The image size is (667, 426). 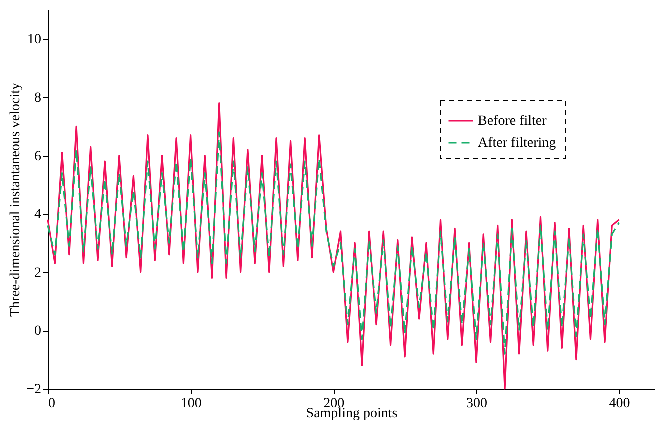 What do you see at coordinates (38, 332) in the screenshot?
I see `y-tick-label: 0` at bounding box center [38, 332].